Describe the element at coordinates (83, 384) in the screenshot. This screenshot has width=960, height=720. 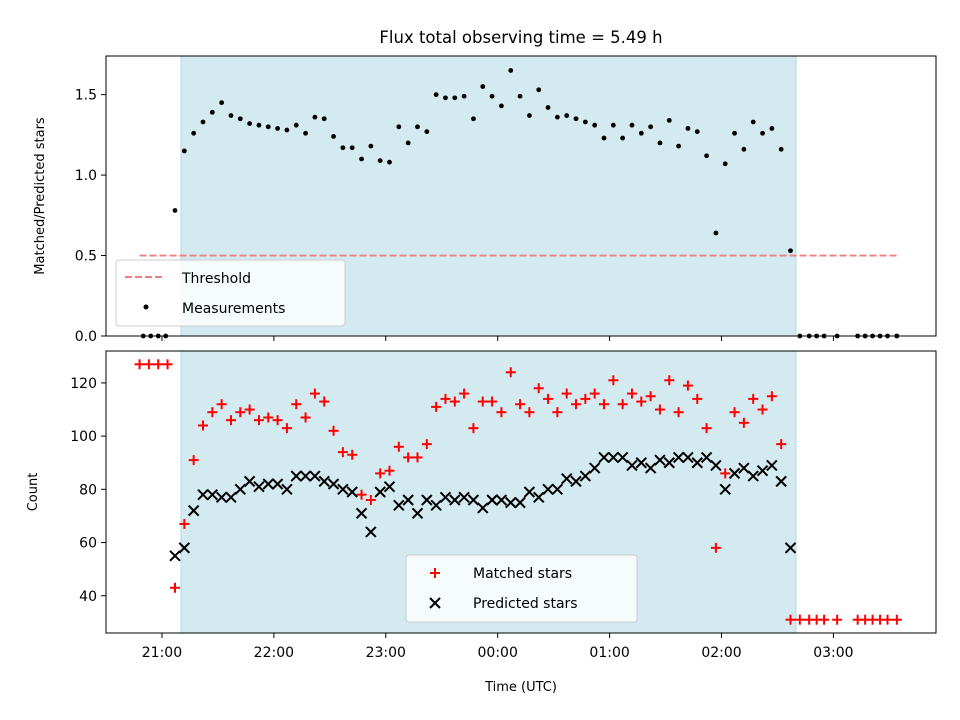
I see `bottom-y-tick-label: 120` at that location.